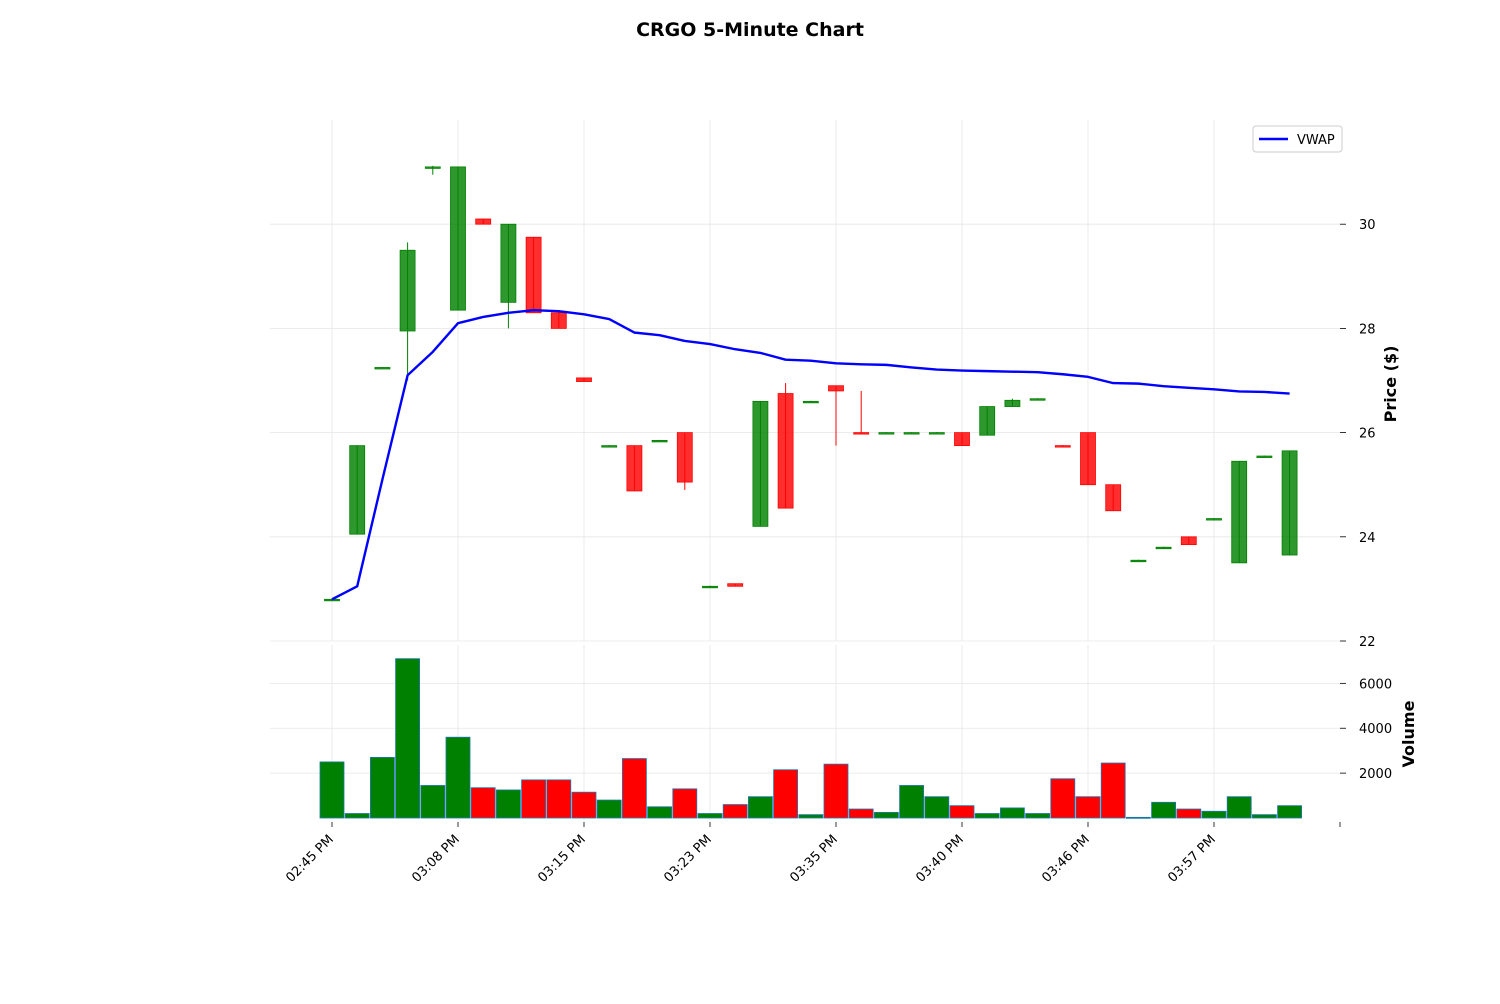  What do you see at coordinates (939, 858) in the screenshot?
I see `time-tick-label: 03:40 PM` at bounding box center [939, 858].